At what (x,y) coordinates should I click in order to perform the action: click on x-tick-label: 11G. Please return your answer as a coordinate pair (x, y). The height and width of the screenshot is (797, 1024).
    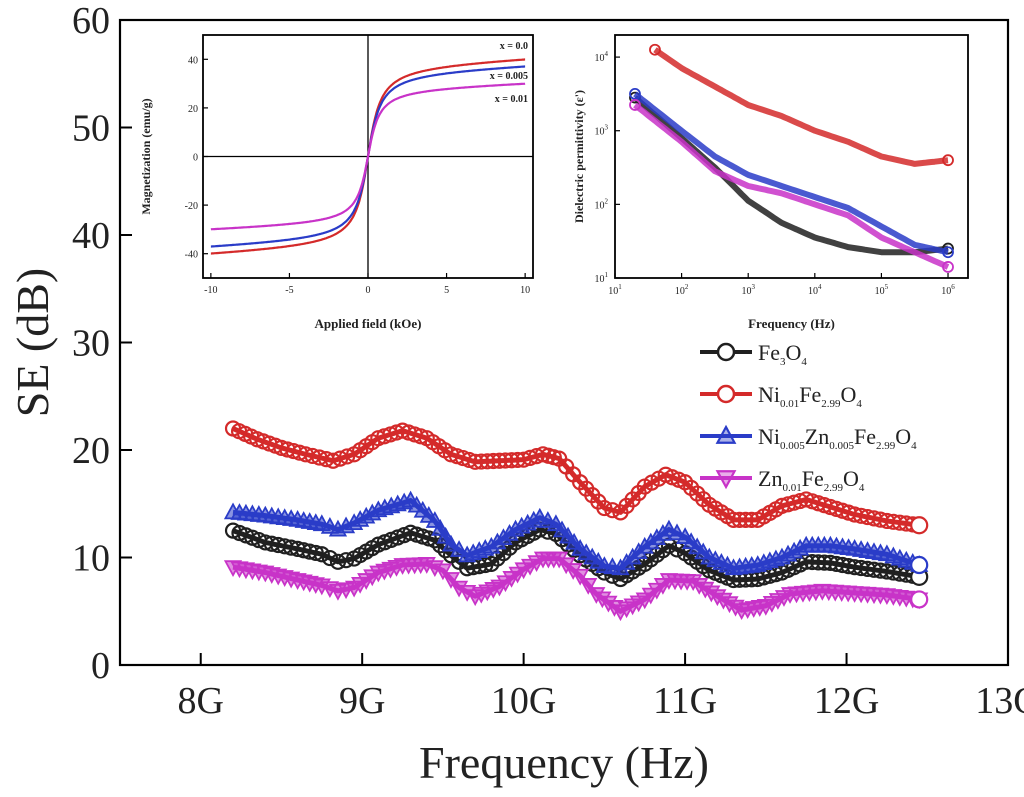
    Looking at the image, I should click on (685, 701).